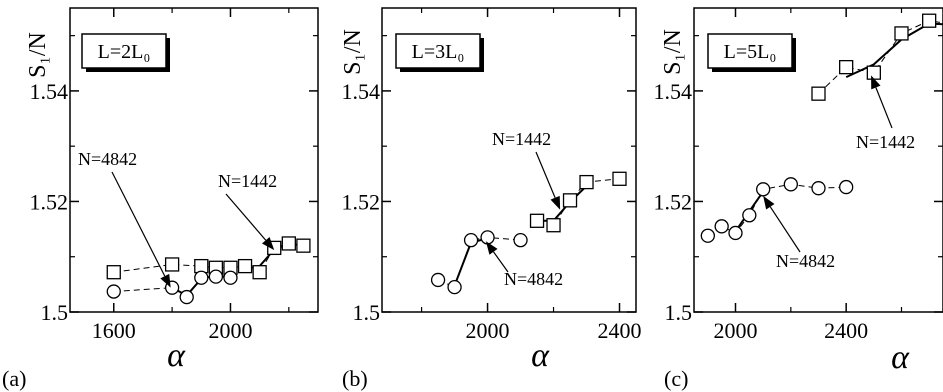 The width and height of the screenshot is (943, 392). Describe the element at coordinates (168, 55) in the screenshot. I see `box-label-shadow-side-a` at that location.